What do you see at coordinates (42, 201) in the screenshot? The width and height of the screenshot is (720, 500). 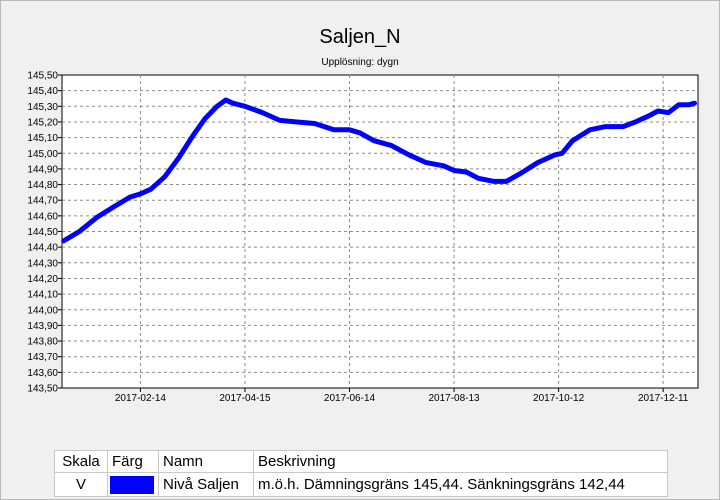 I see `y-tick-label: 144,70` at bounding box center [42, 201].